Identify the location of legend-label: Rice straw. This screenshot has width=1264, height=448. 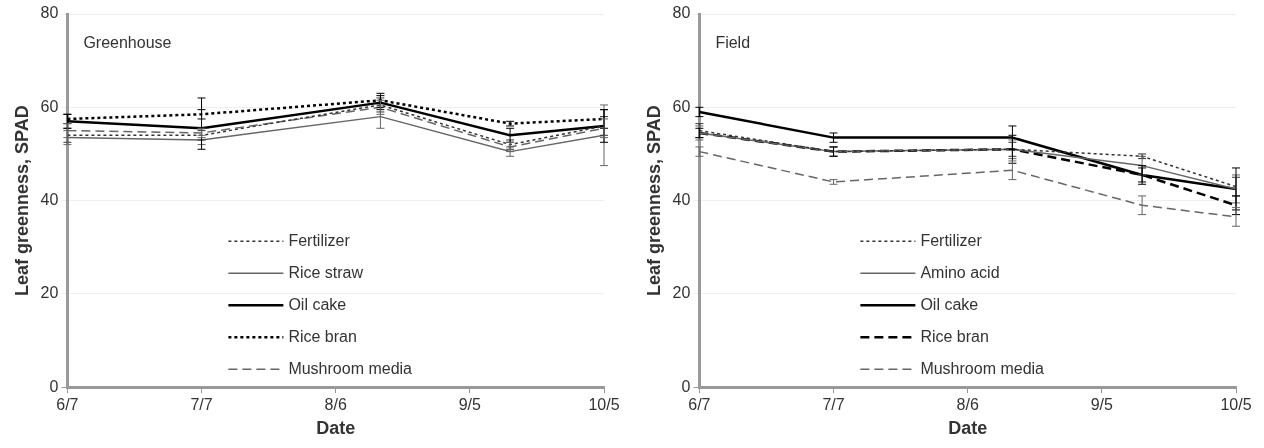
(326, 272).